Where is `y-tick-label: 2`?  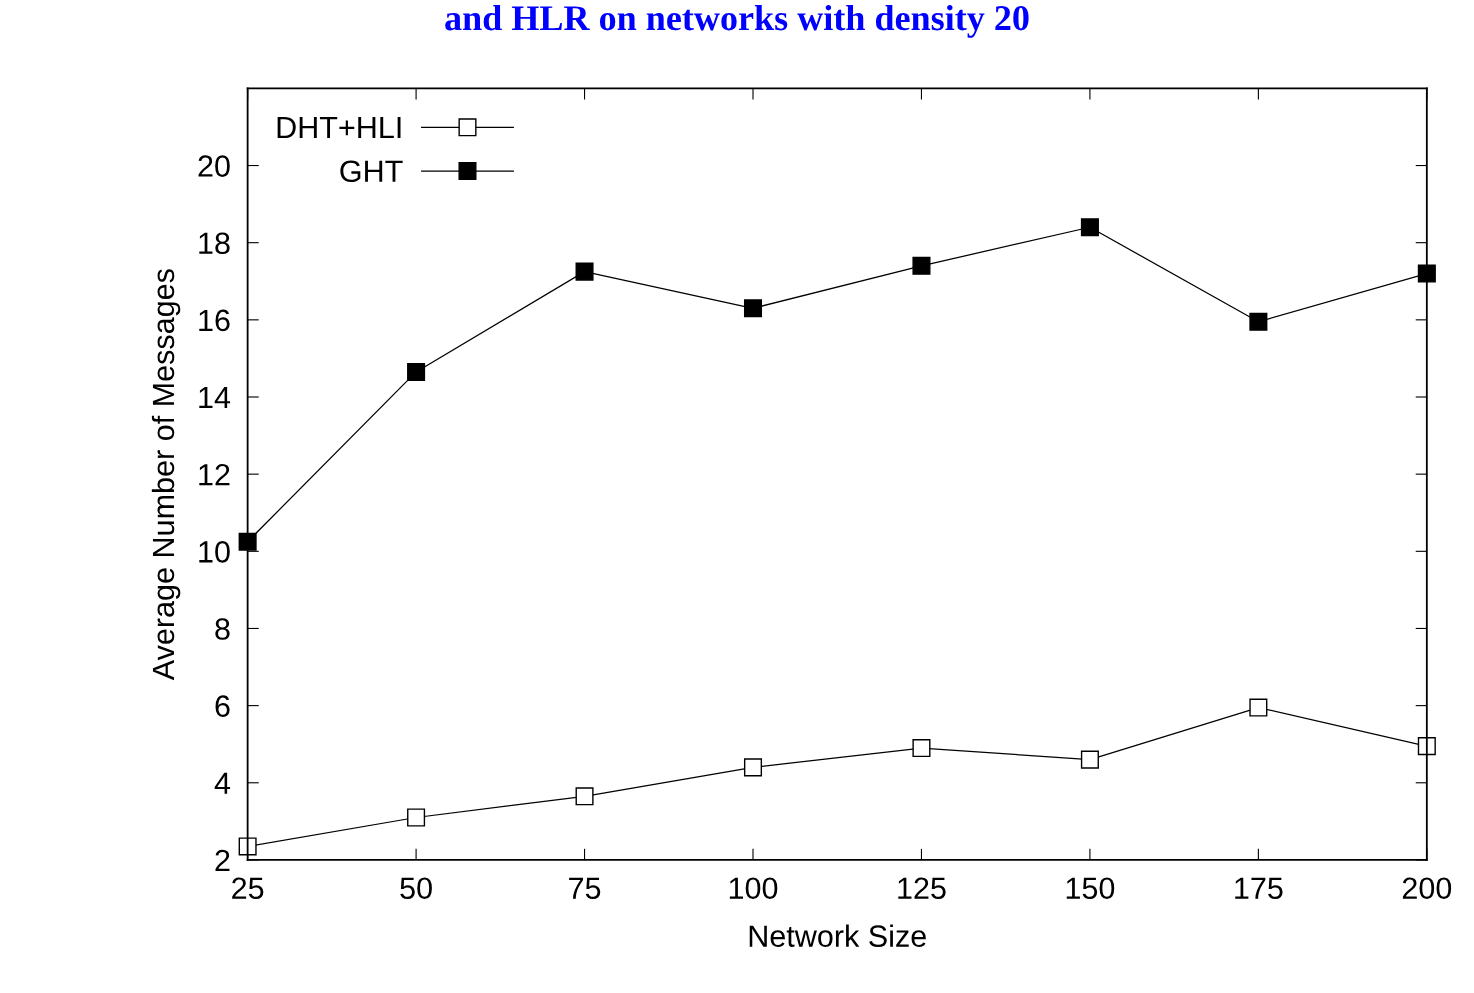 y-tick-label: 2 is located at coordinates (222, 860).